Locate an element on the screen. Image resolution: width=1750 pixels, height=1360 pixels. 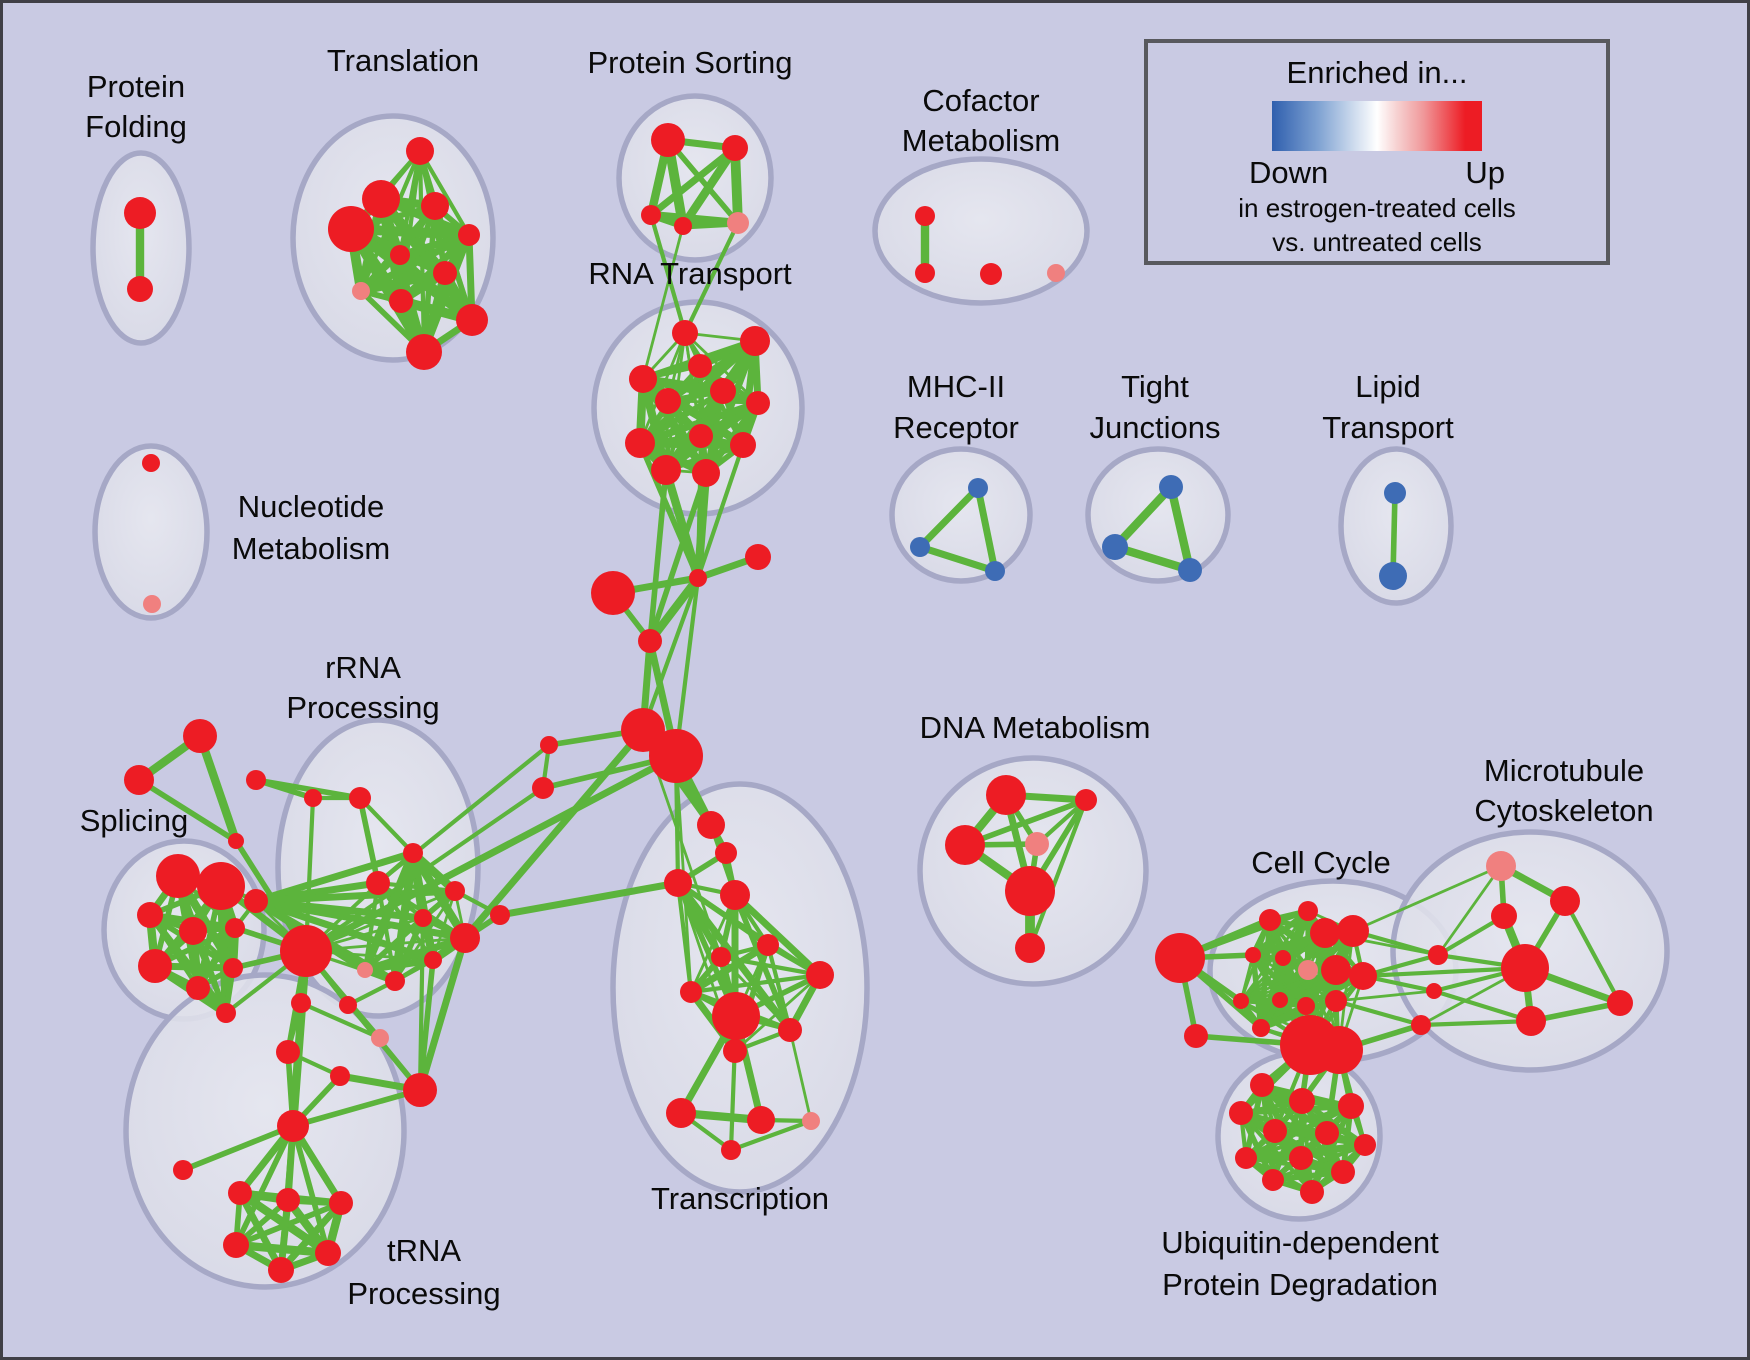
node-u2 is located at coordinates (1302, 1101).